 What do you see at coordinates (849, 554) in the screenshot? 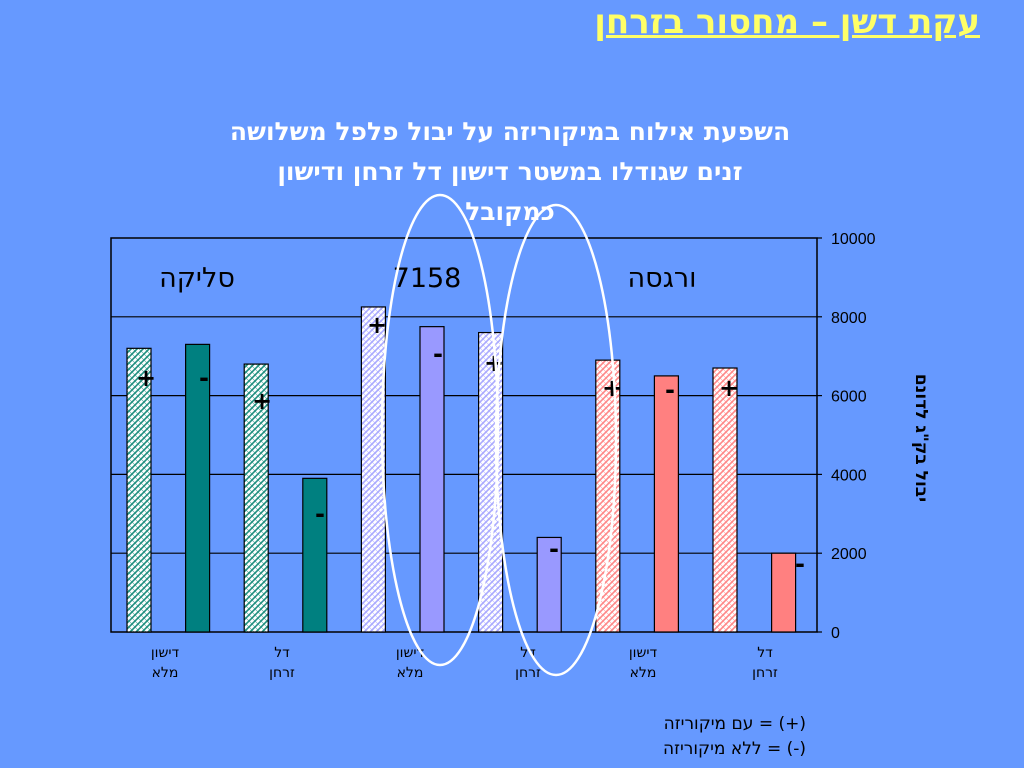
I see `y-tick-label: 2000` at bounding box center [849, 554].